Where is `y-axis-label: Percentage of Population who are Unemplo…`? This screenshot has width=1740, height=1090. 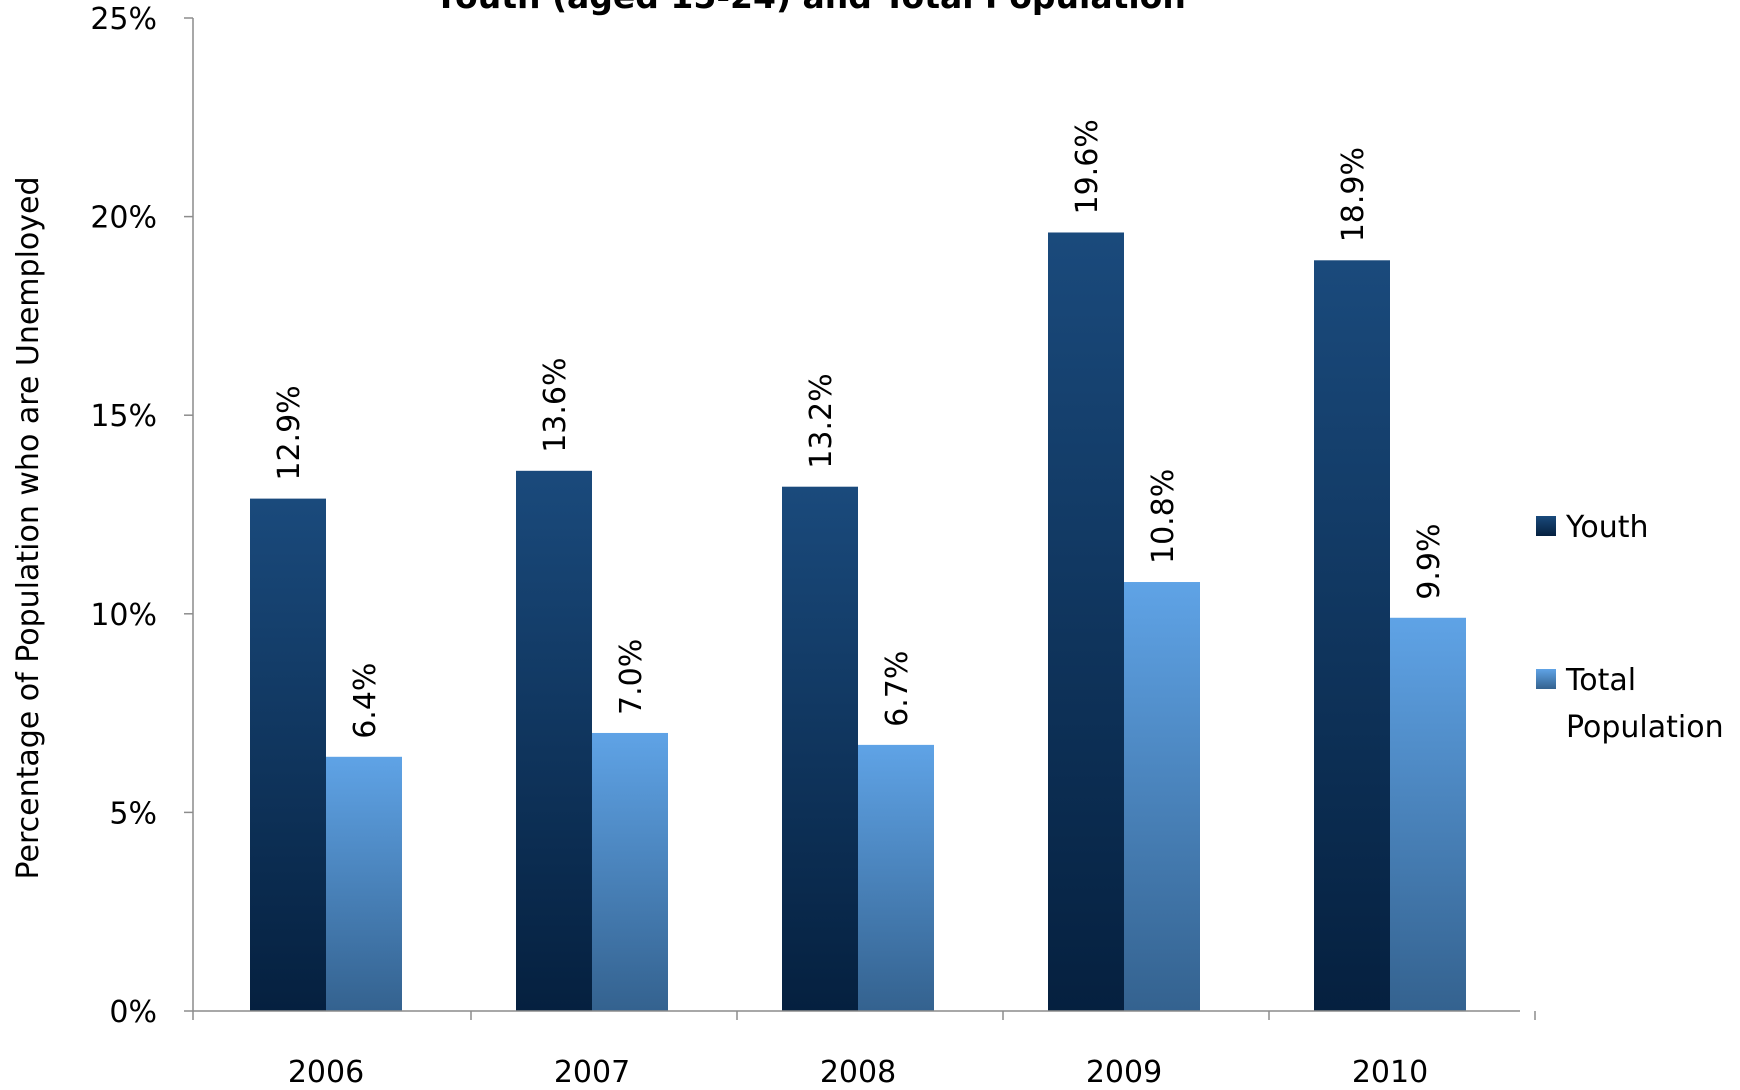
y-axis-label: Percentage of Population who are Unemplo… is located at coordinates (28, 527).